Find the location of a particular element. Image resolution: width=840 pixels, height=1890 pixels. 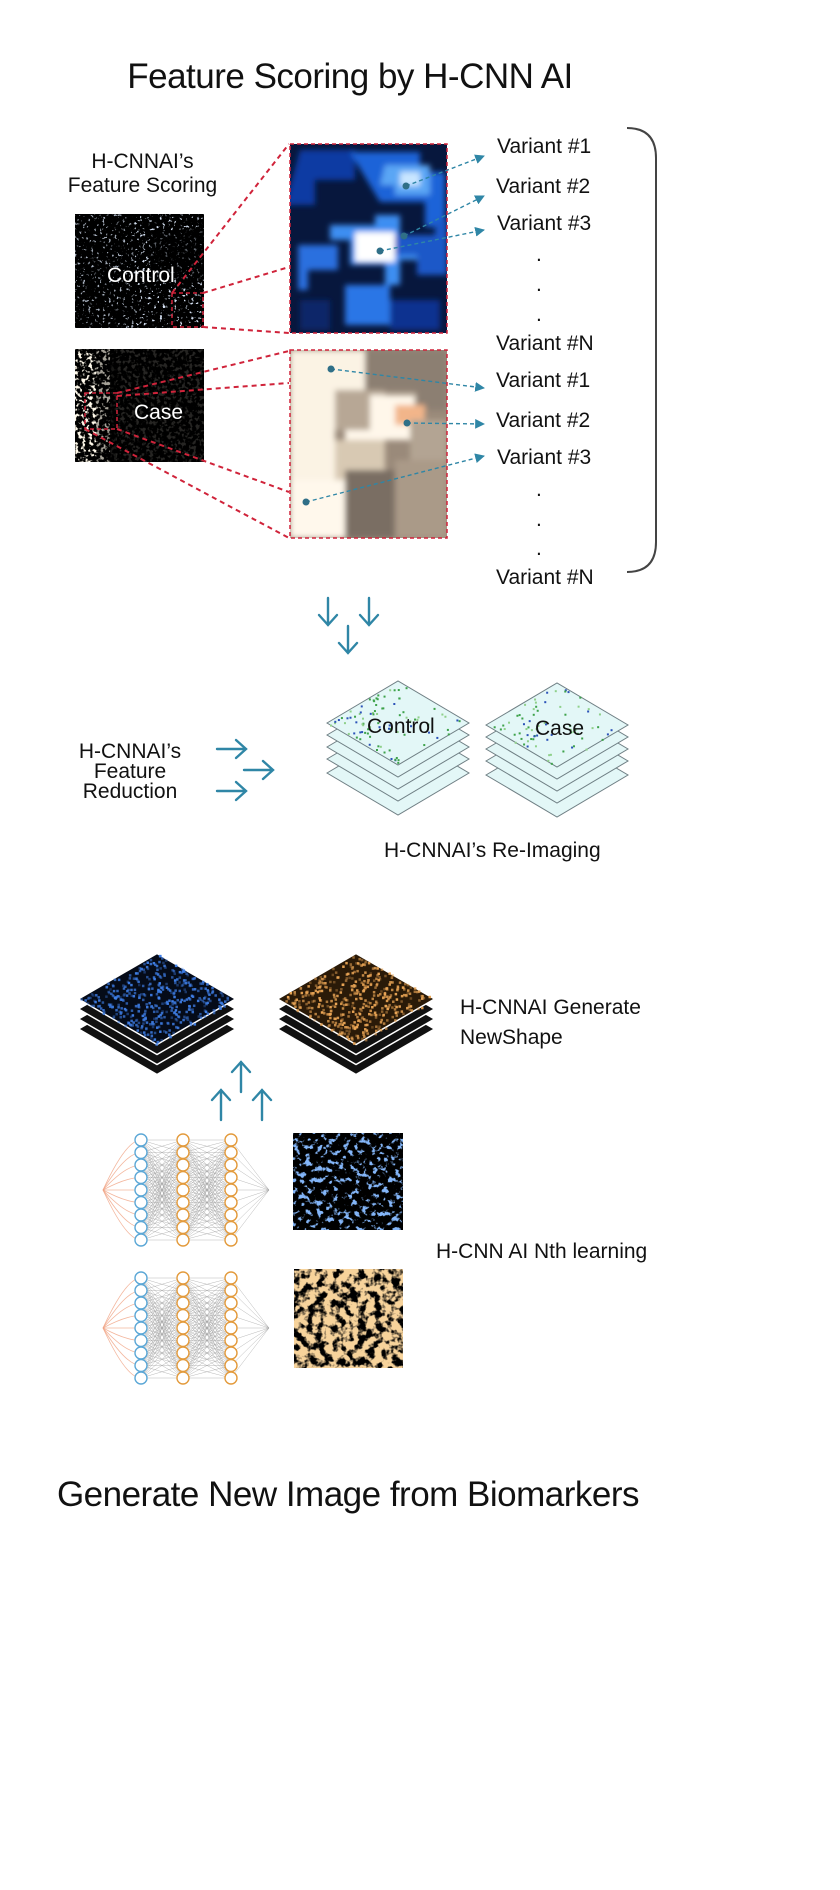

case-zoom-image is located at coordinates (368, 444).